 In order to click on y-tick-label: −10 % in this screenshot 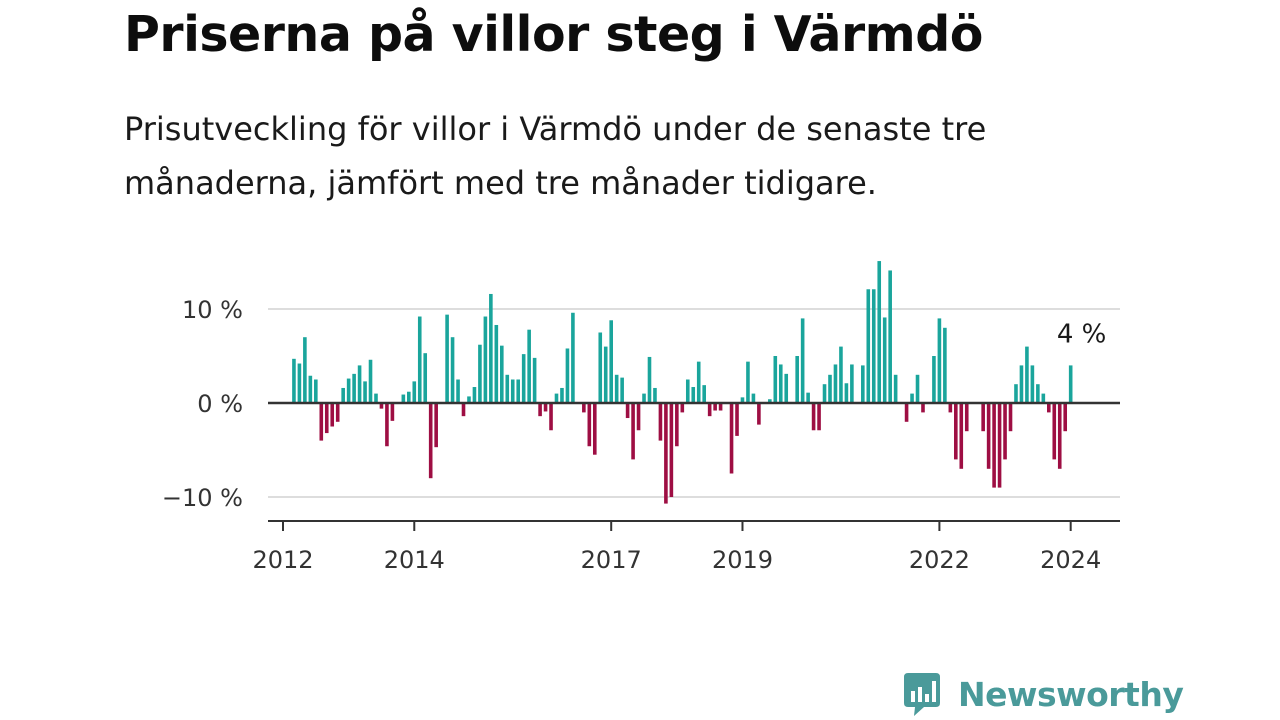, I will do `click(202, 498)`.